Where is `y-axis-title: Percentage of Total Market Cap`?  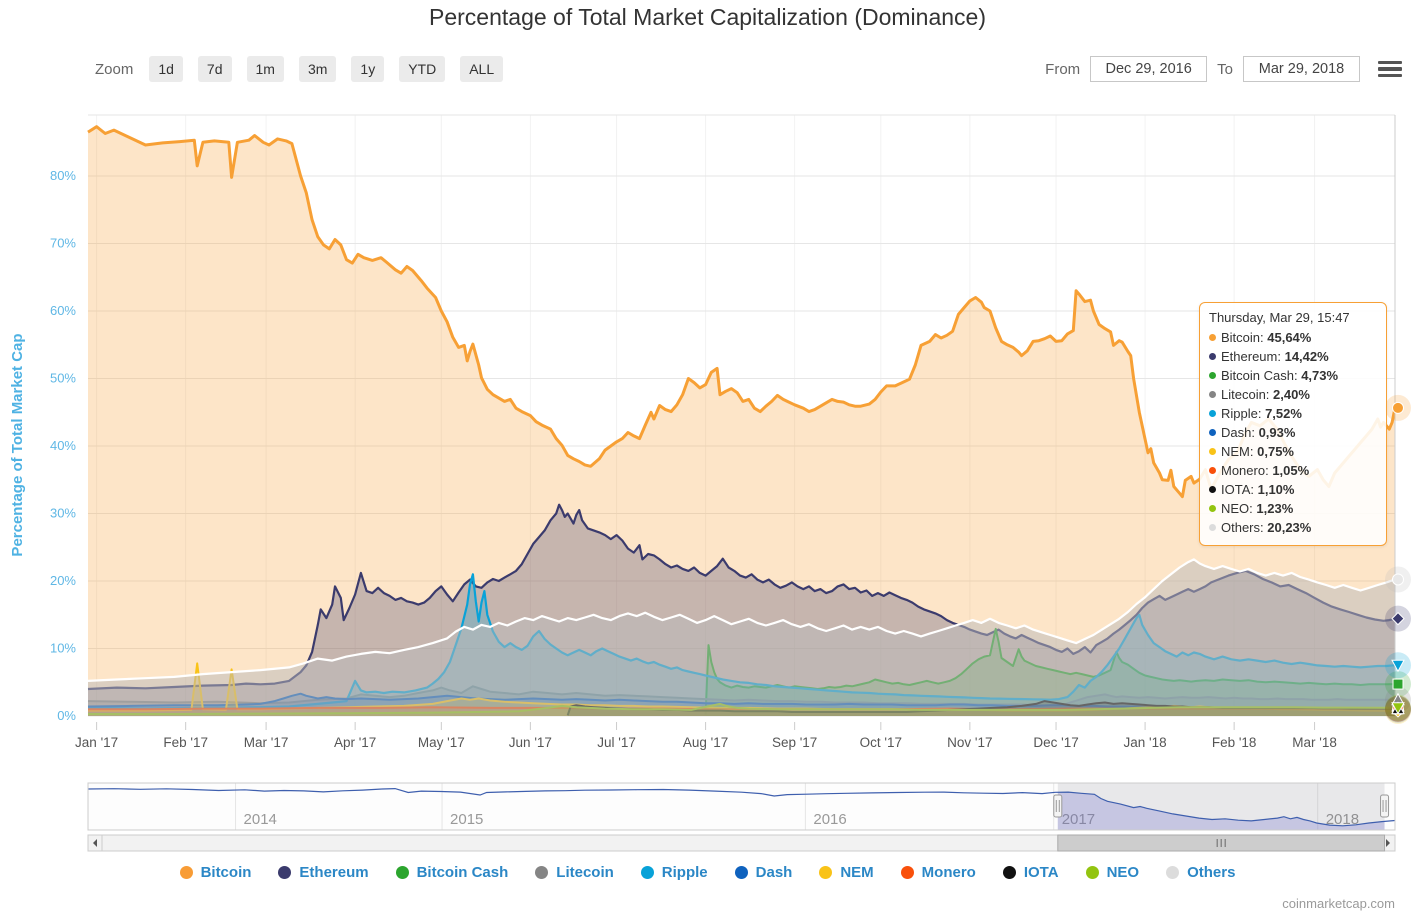 y-axis-title: Percentage of Total Market Cap is located at coordinates (17, 444).